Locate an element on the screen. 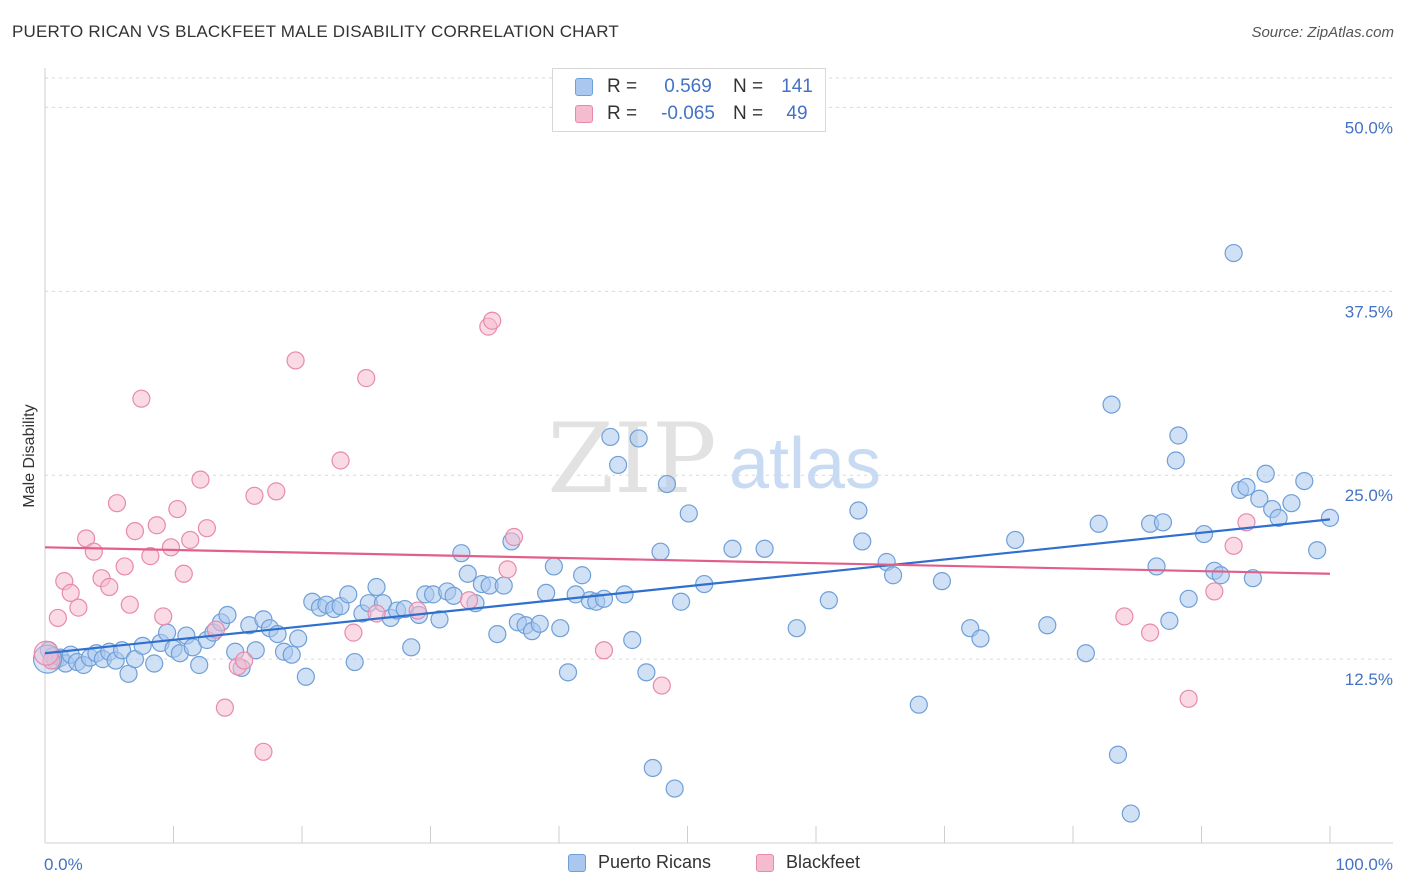 The width and height of the screenshot is (1406, 892). watermark-zip: ZIP is located at coordinates (631, 459).